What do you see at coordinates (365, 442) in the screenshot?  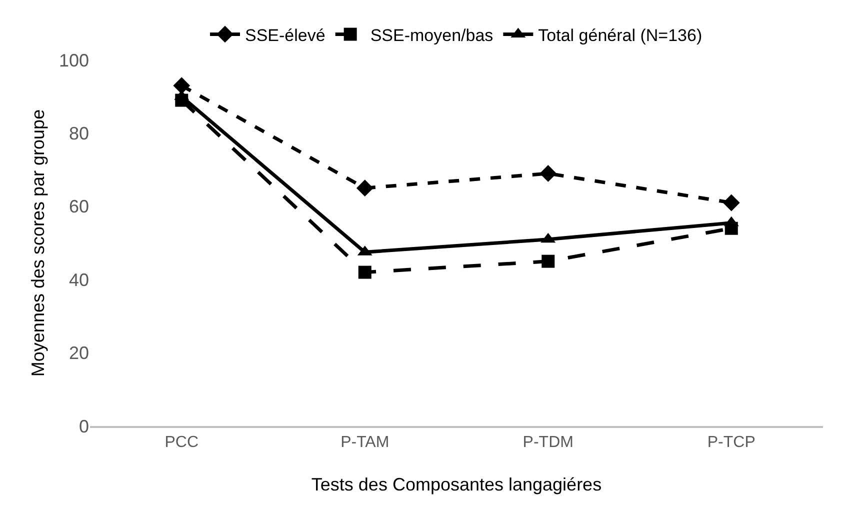 I see `x-tick-label: P-TAM` at bounding box center [365, 442].